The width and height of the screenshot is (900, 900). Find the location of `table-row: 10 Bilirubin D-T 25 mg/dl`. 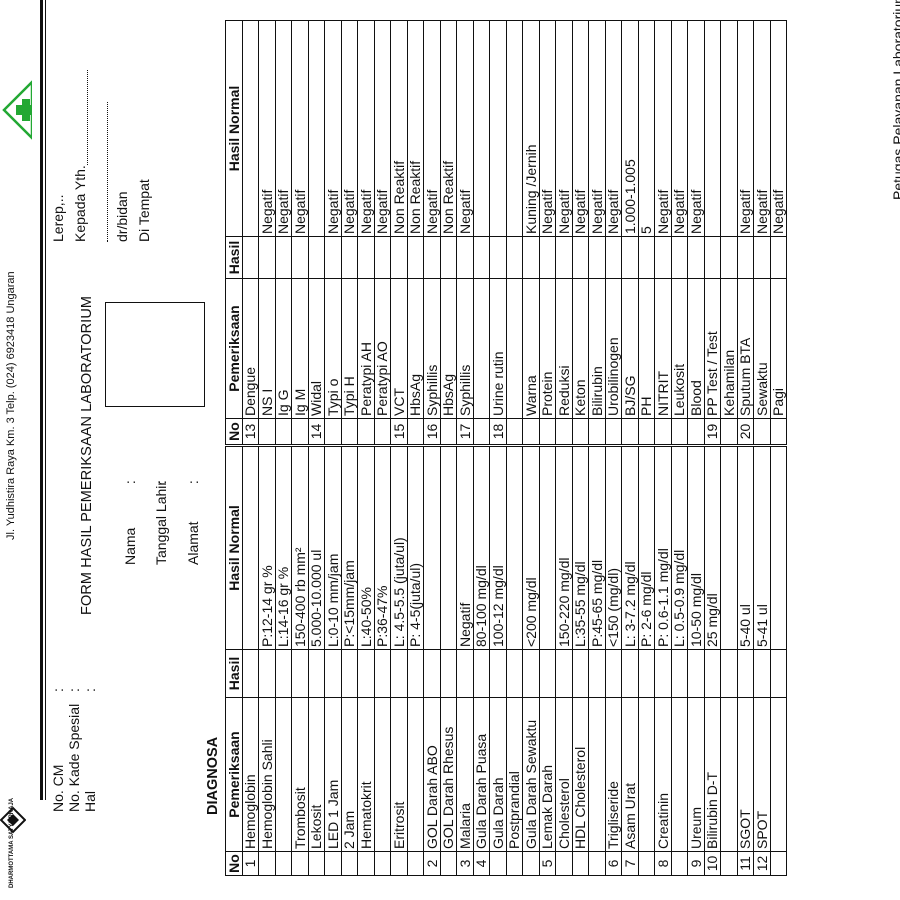

table-row: 10 Bilirubin D-T 25 mg/dl is located at coordinates (712, 661).